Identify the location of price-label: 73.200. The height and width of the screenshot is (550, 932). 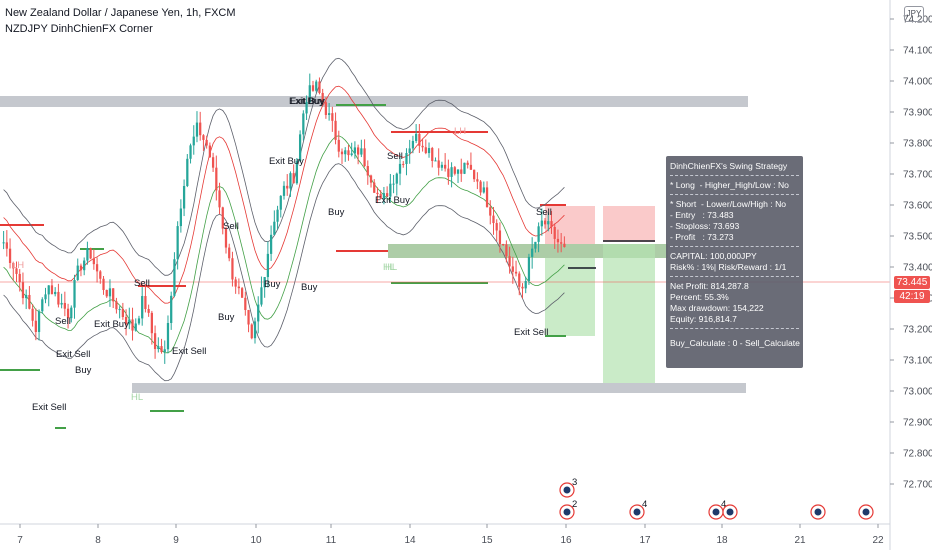
(917, 330).